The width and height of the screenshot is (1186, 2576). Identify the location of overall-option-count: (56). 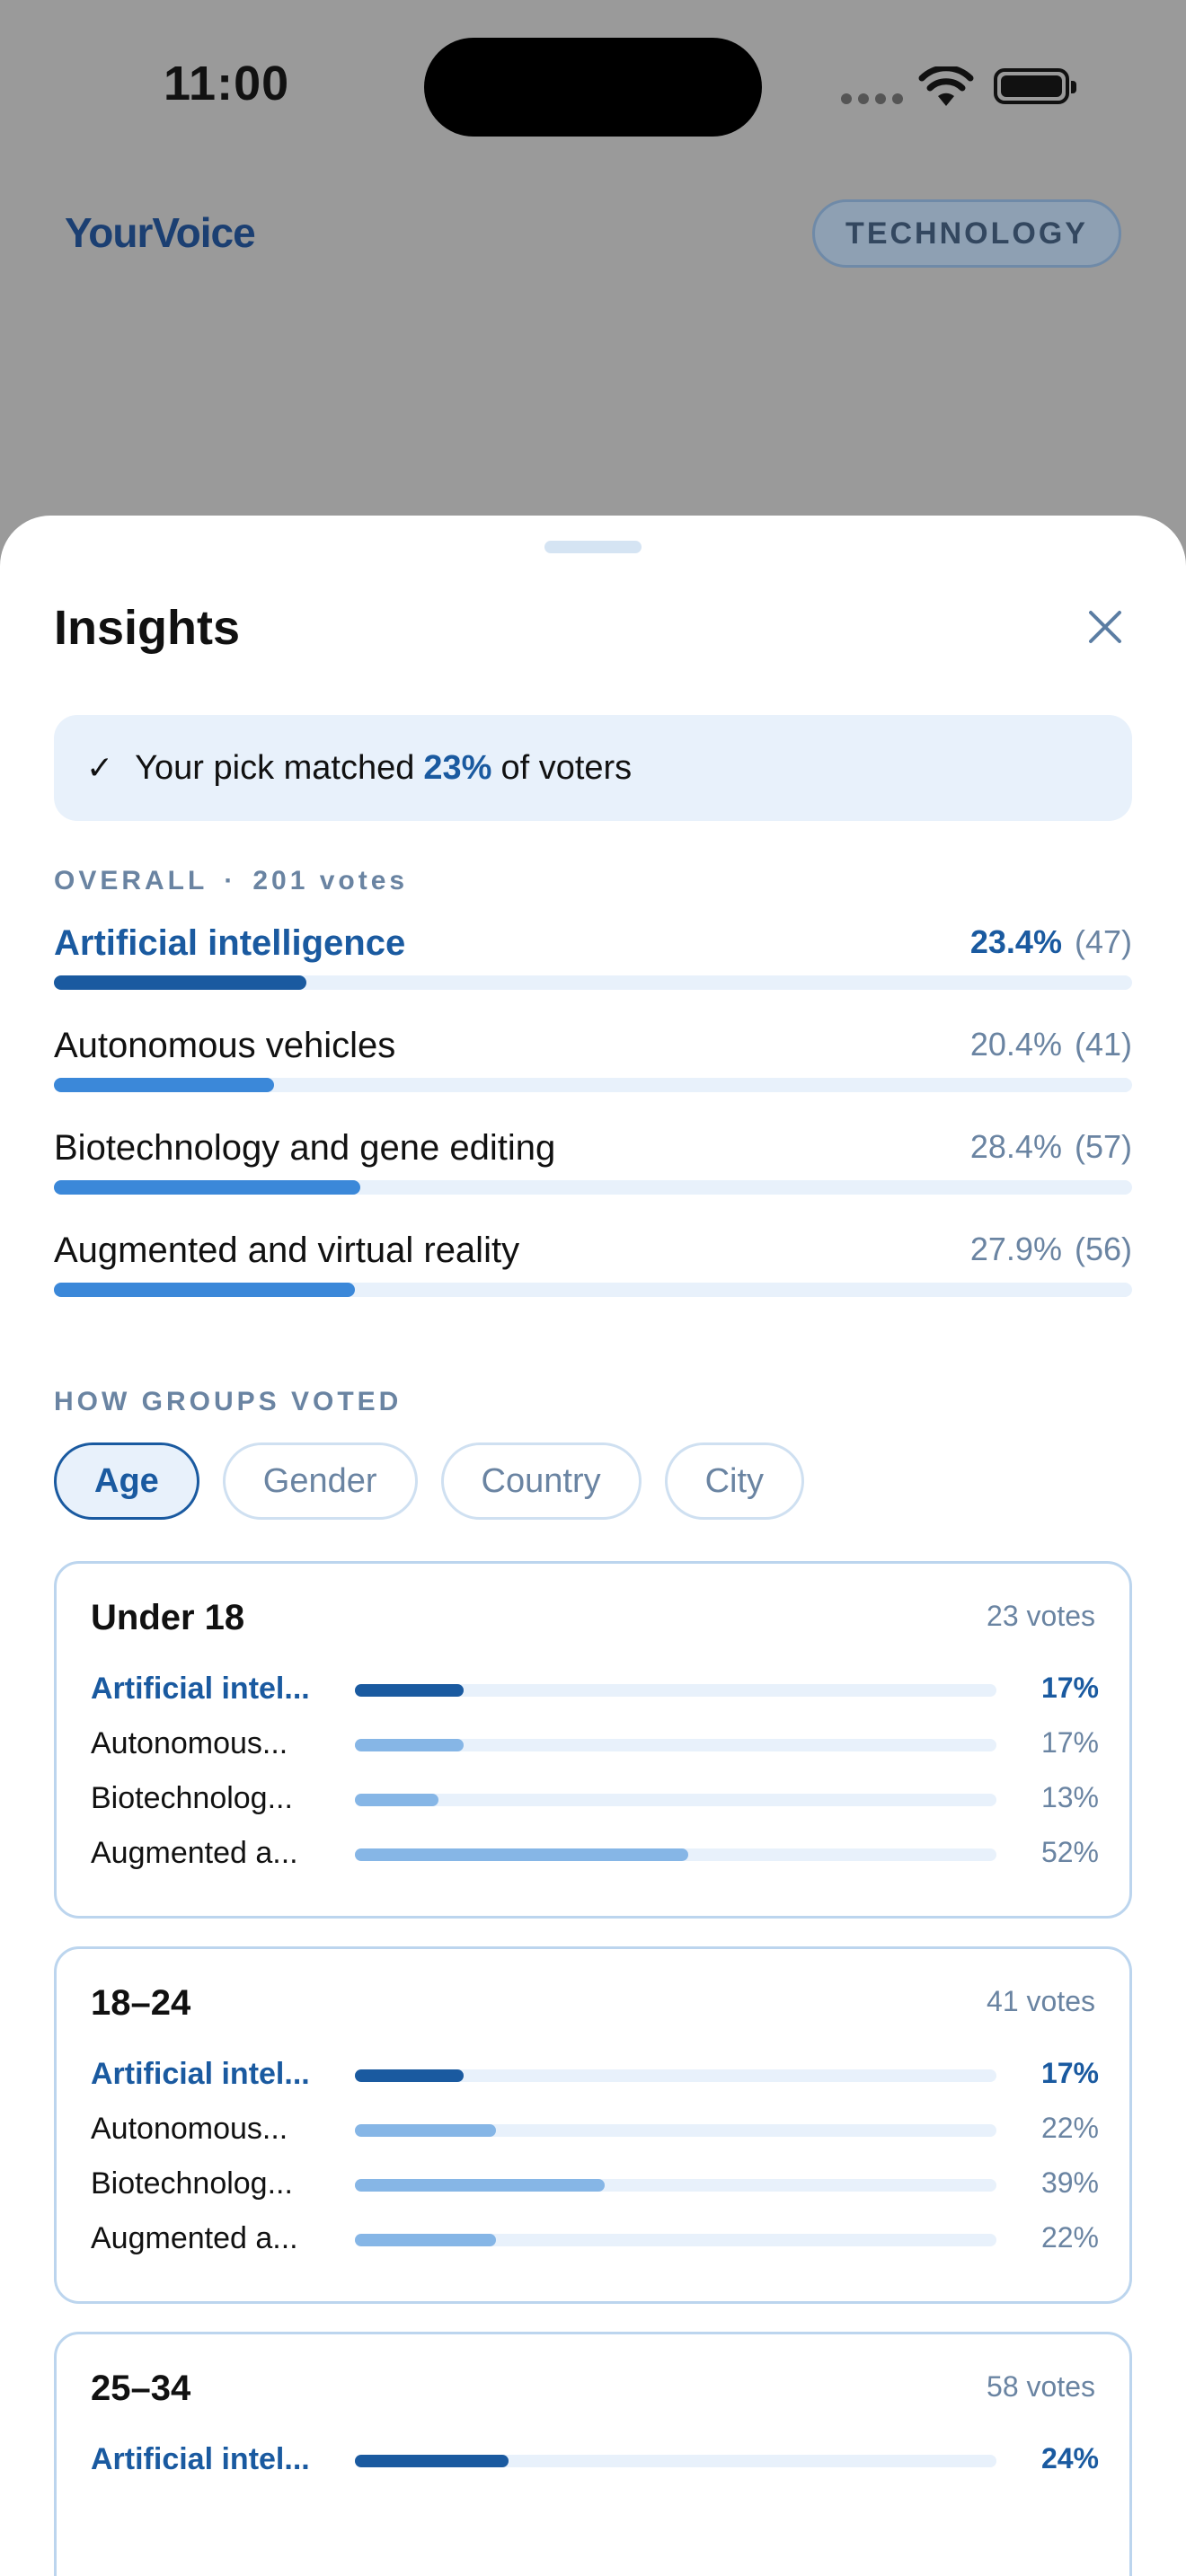
(1103, 1249).